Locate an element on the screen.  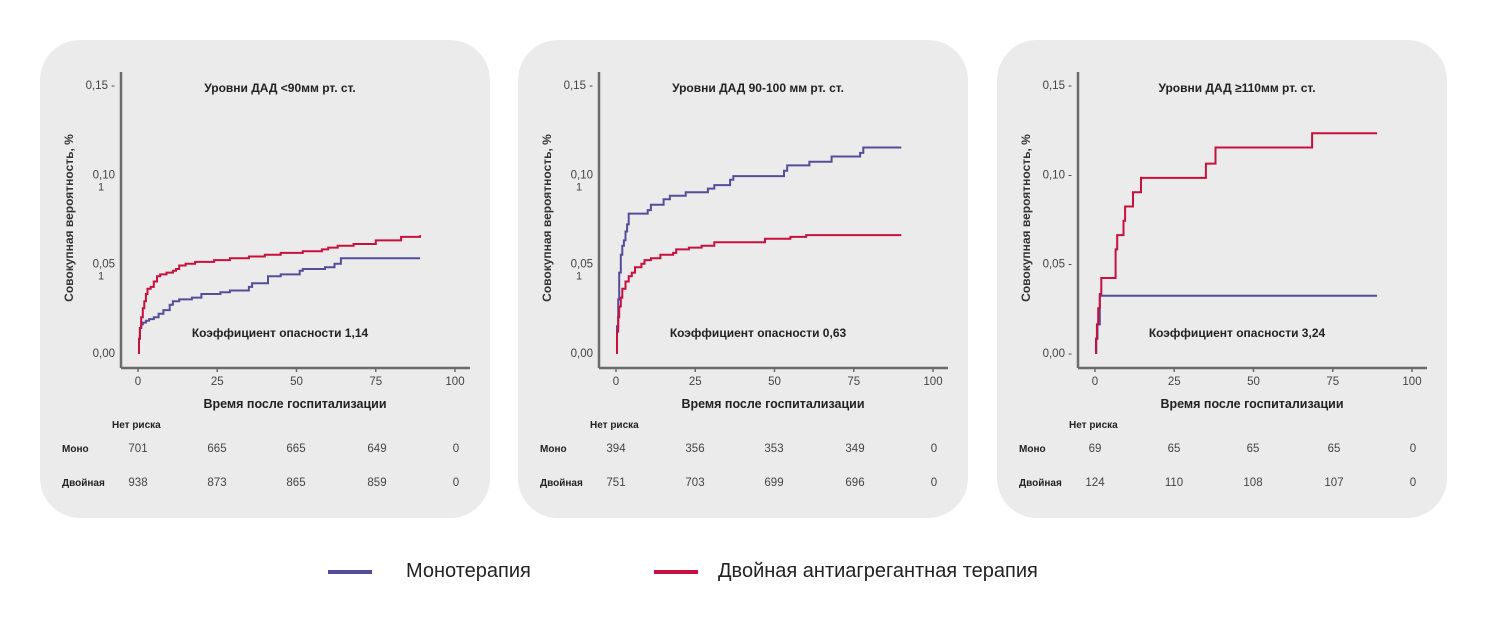
legend-swatch-dual is located at coordinates (676, 571).